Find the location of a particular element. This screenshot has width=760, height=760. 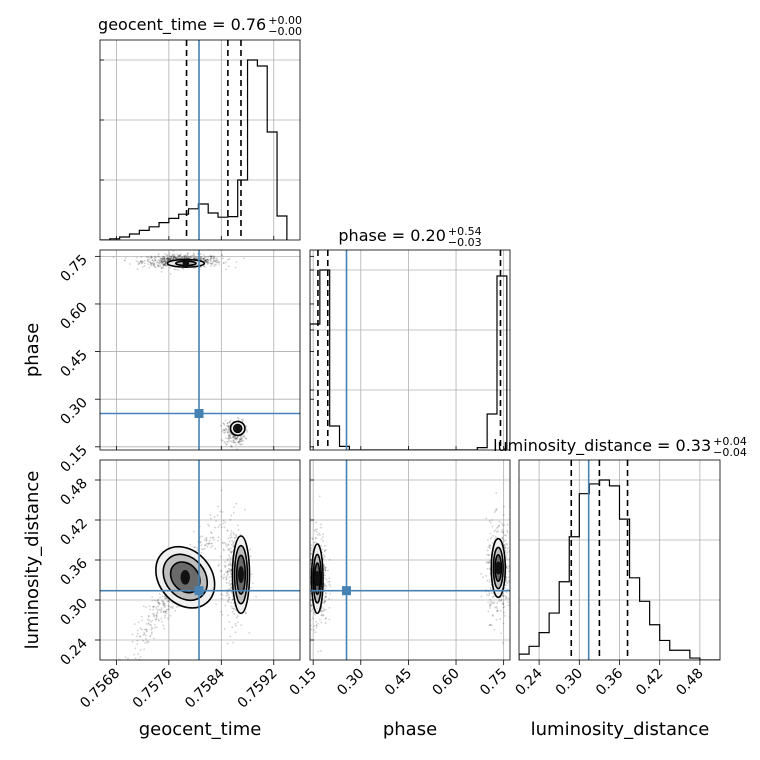

title-upper-error: +0.54 is located at coordinates (465, 231).